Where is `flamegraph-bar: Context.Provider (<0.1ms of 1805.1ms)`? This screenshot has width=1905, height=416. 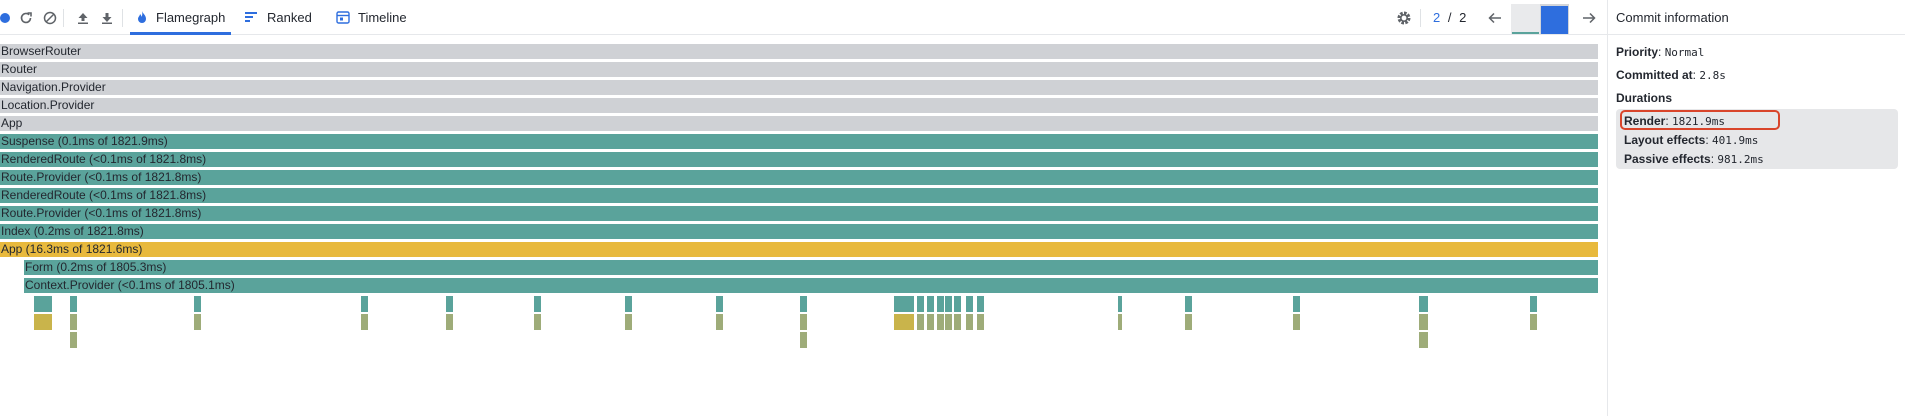 flamegraph-bar: Context.Provider (<0.1ms of 1805.1ms) is located at coordinates (811, 285).